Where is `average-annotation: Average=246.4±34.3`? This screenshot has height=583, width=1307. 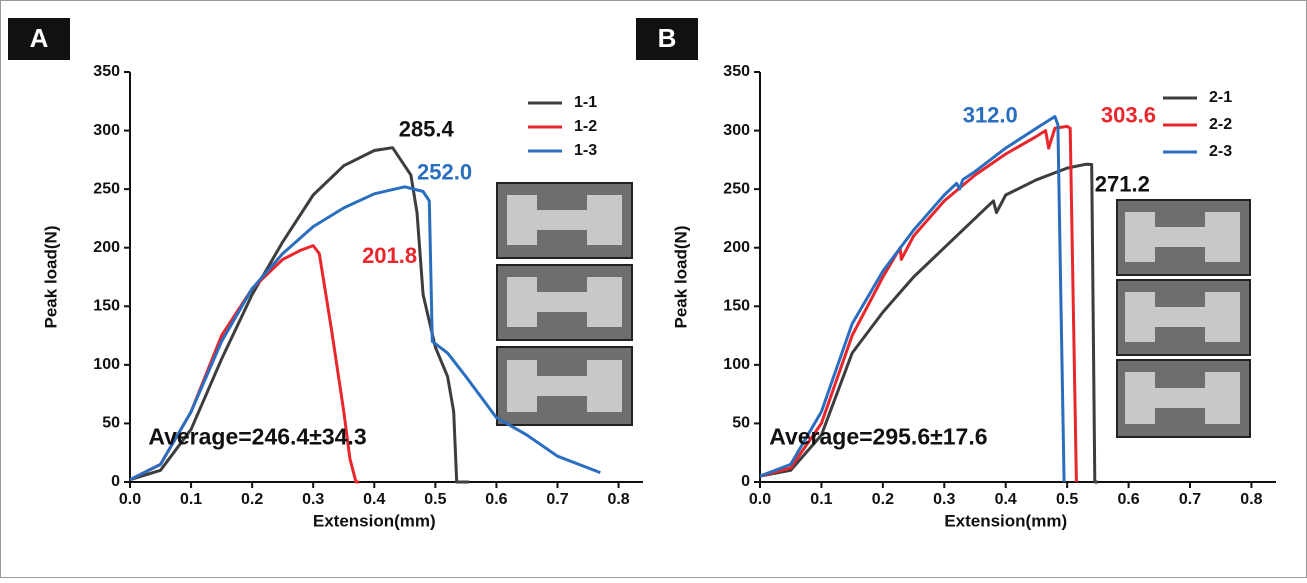 average-annotation: Average=246.4±34.3 is located at coordinates (257, 437).